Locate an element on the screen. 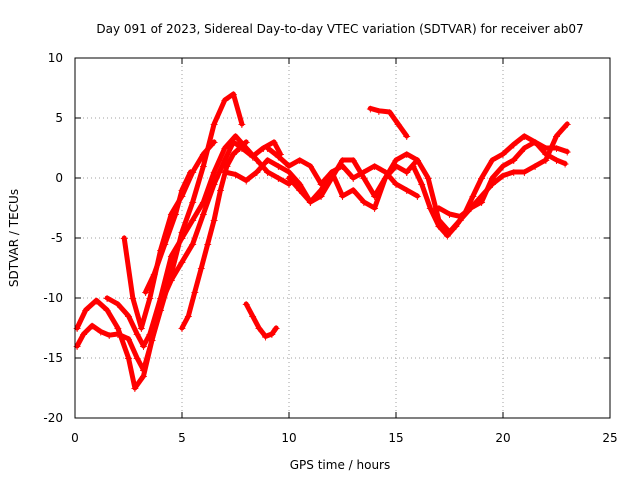 The width and height of the screenshot is (640, 480). series-track-n: + + +++++ + + + +++ is located at coordinates (503, 170).